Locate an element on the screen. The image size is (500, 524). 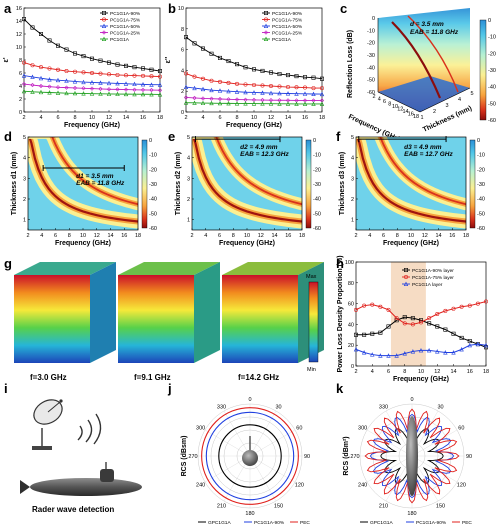
c-ztick-label: -20 is located at coordinates (371, 44).